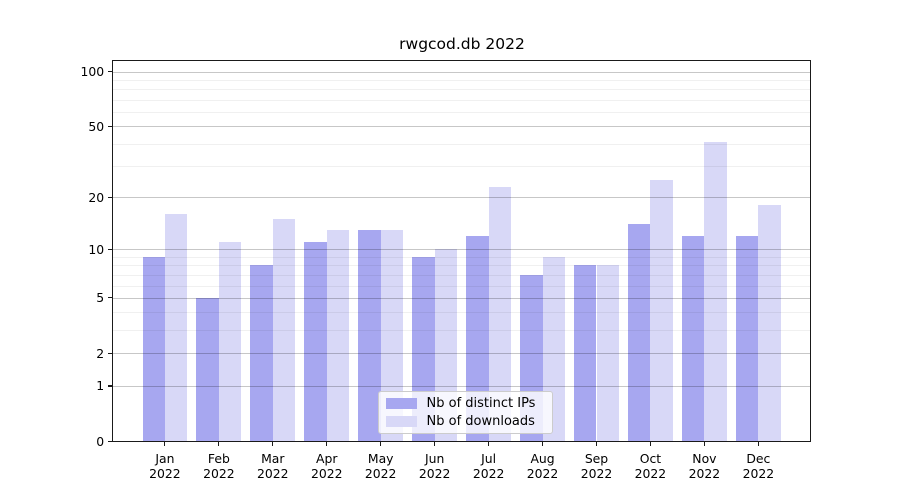 This screenshot has width=900, height=500. What do you see at coordinates (273, 458) in the screenshot?
I see `x-tick-month: Mar` at bounding box center [273, 458].